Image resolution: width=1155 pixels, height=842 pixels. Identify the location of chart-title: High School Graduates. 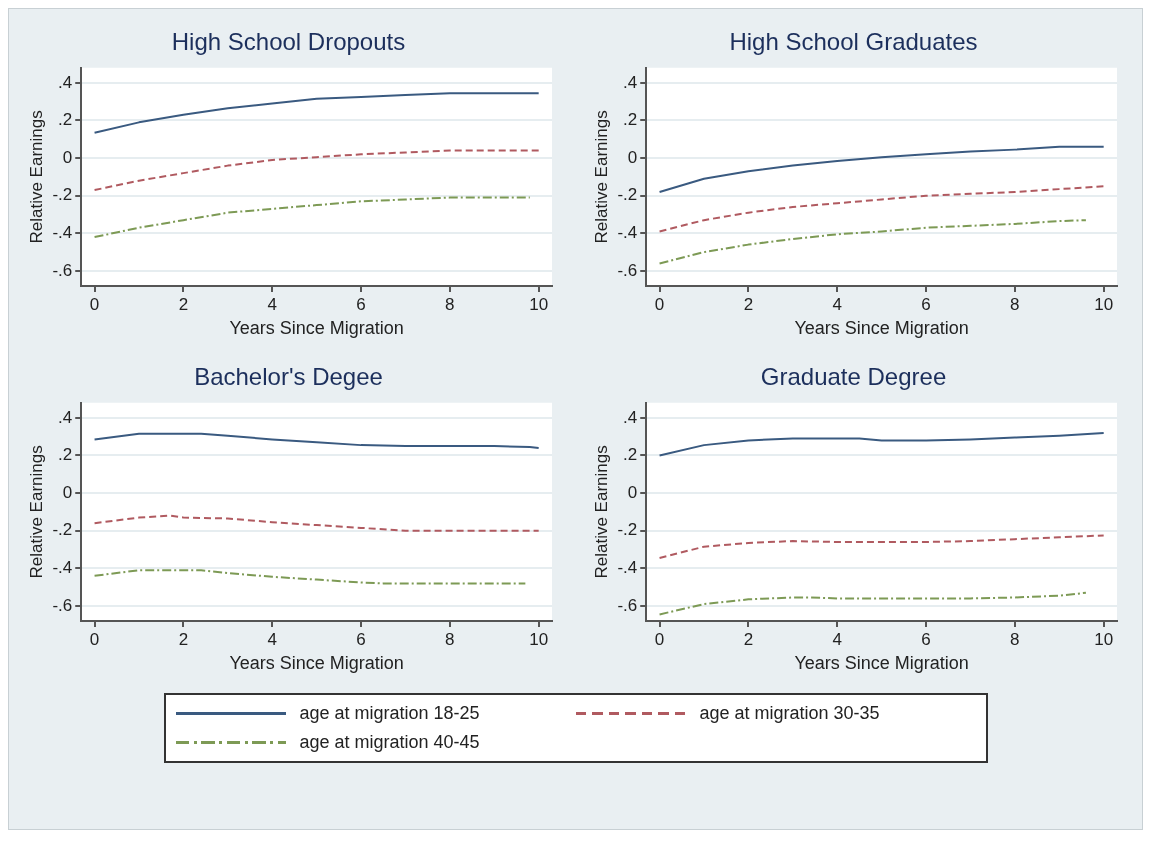
(853, 42).